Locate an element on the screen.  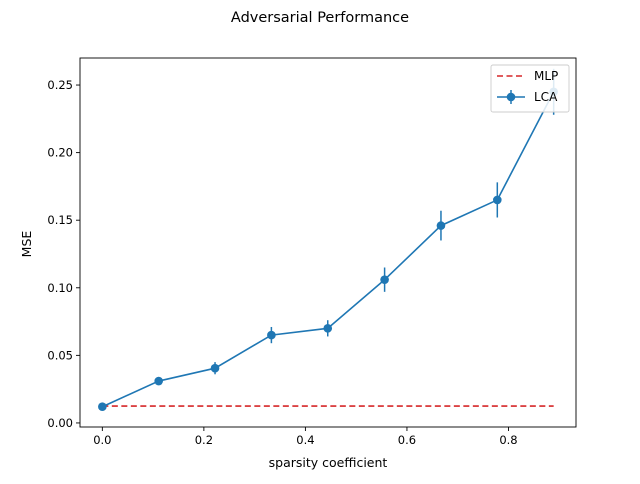
y-axis-label: MSE is located at coordinates (26, 244).